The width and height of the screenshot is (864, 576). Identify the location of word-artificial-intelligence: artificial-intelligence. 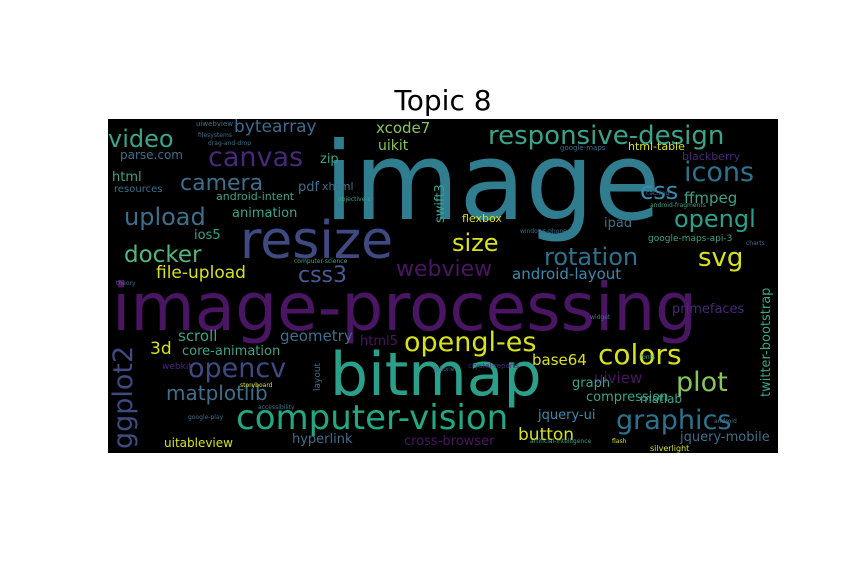
(561, 441).